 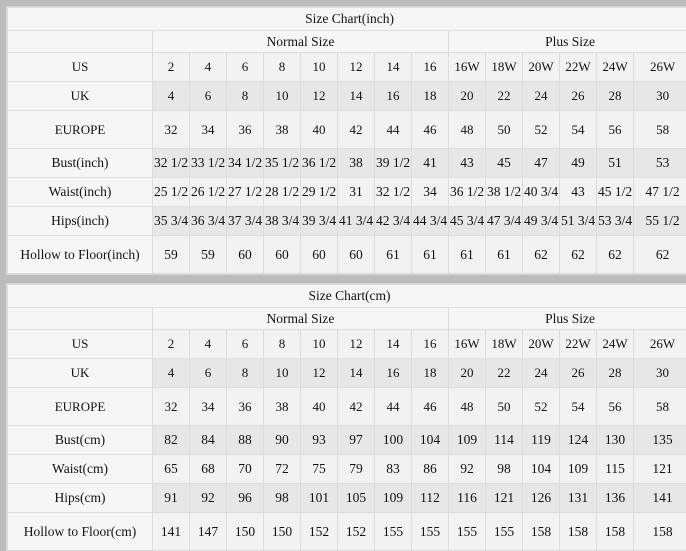 What do you see at coordinates (504, 67) in the screenshot?
I see `cell: 18W` at bounding box center [504, 67].